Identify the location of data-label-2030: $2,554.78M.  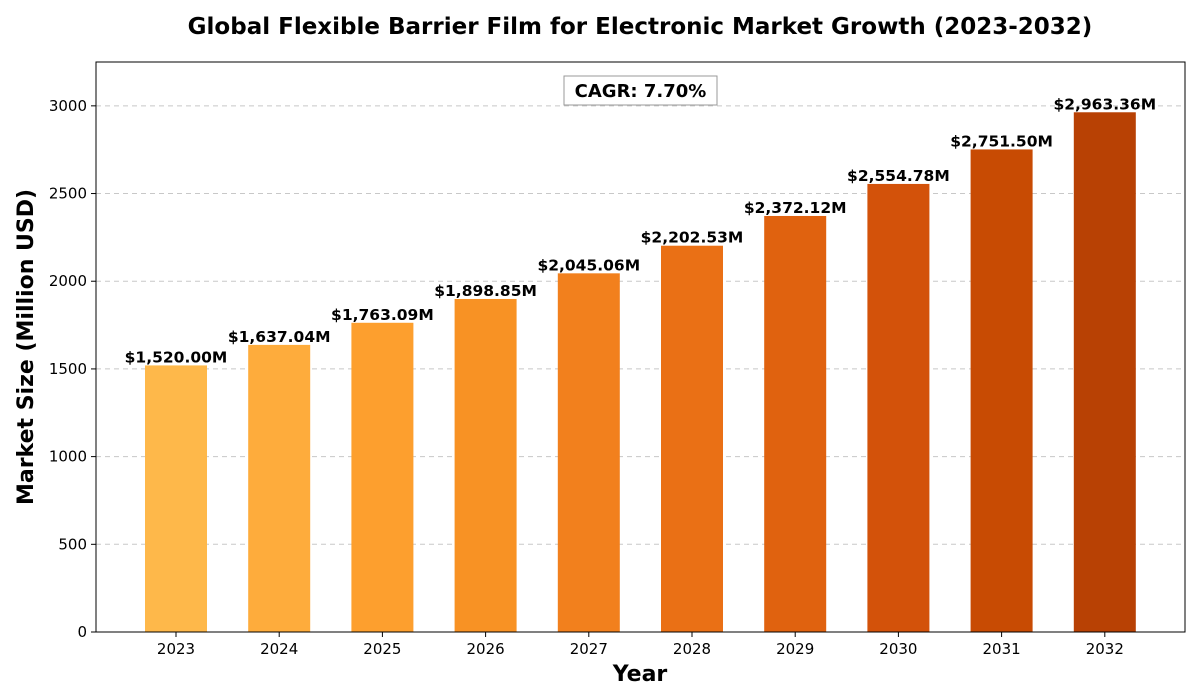
(898, 176).